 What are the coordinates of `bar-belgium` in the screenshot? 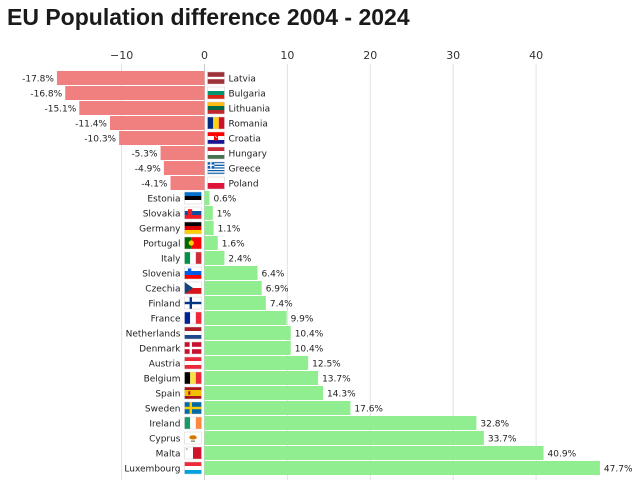 It's located at (261, 378).